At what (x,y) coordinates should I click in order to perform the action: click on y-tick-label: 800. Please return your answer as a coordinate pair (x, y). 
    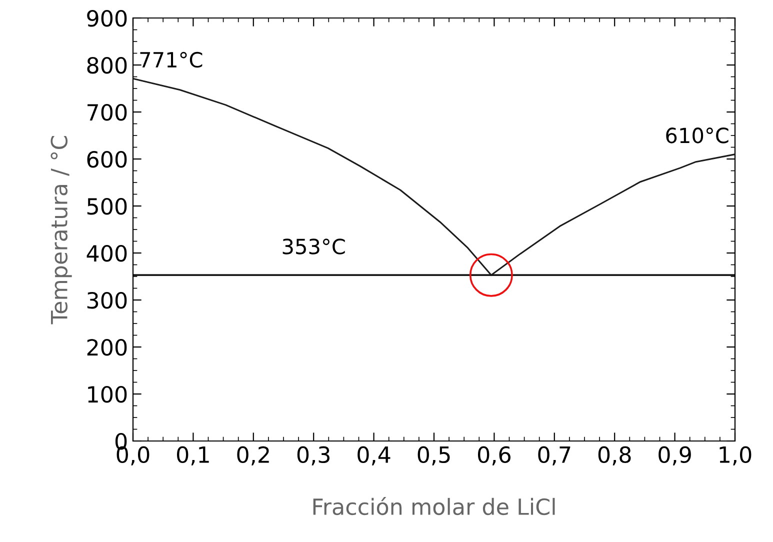
    Looking at the image, I should click on (107, 65).